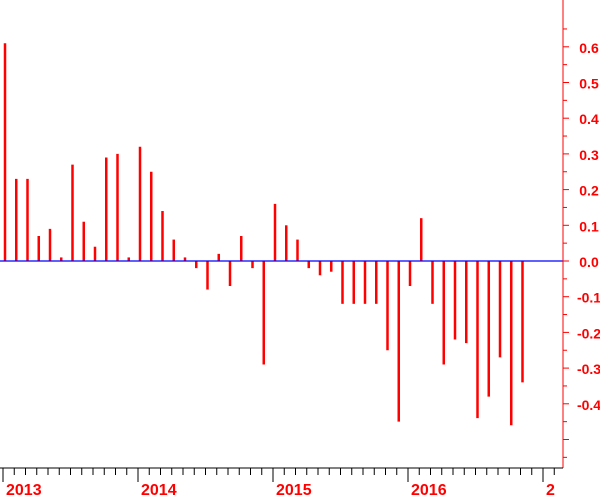 This screenshot has width=600, height=500. Describe the element at coordinates (294, 490) in the screenshot. I see `x-tick-label: 2015` at that location.